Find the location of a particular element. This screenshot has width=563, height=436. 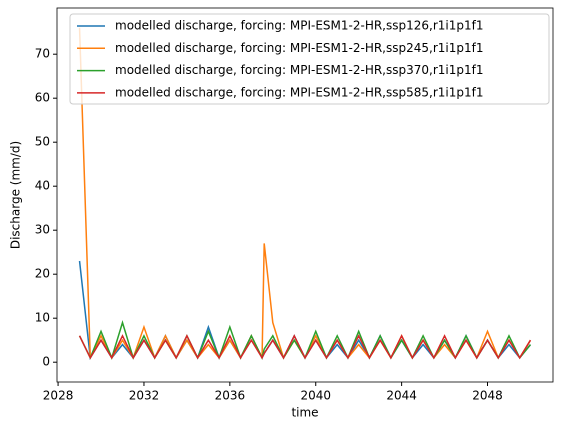

y-tick-label: 30 is located at coordinates (42, 230).